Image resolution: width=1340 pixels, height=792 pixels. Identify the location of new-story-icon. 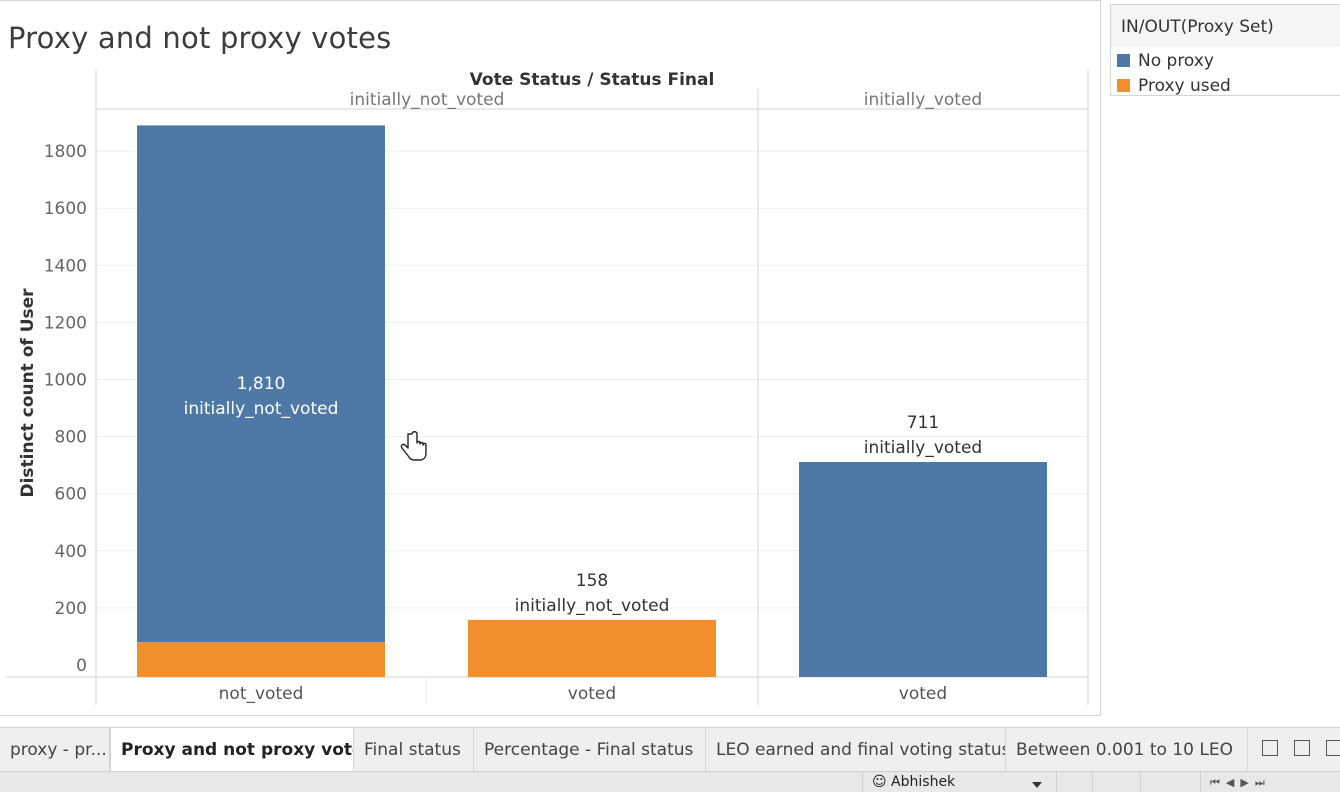
(1333, 748).